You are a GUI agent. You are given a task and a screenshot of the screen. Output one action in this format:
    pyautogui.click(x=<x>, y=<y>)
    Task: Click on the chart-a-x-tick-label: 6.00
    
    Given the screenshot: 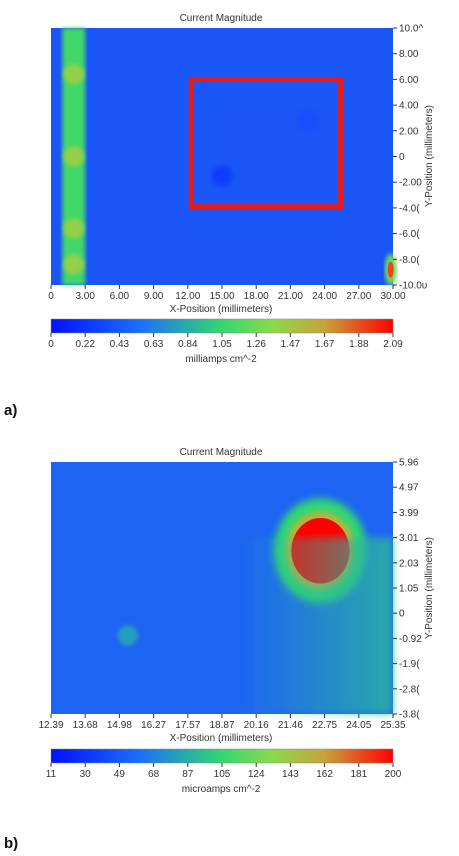 What is the action you would take?
    pyautogui.click(x=120, y=296)
    